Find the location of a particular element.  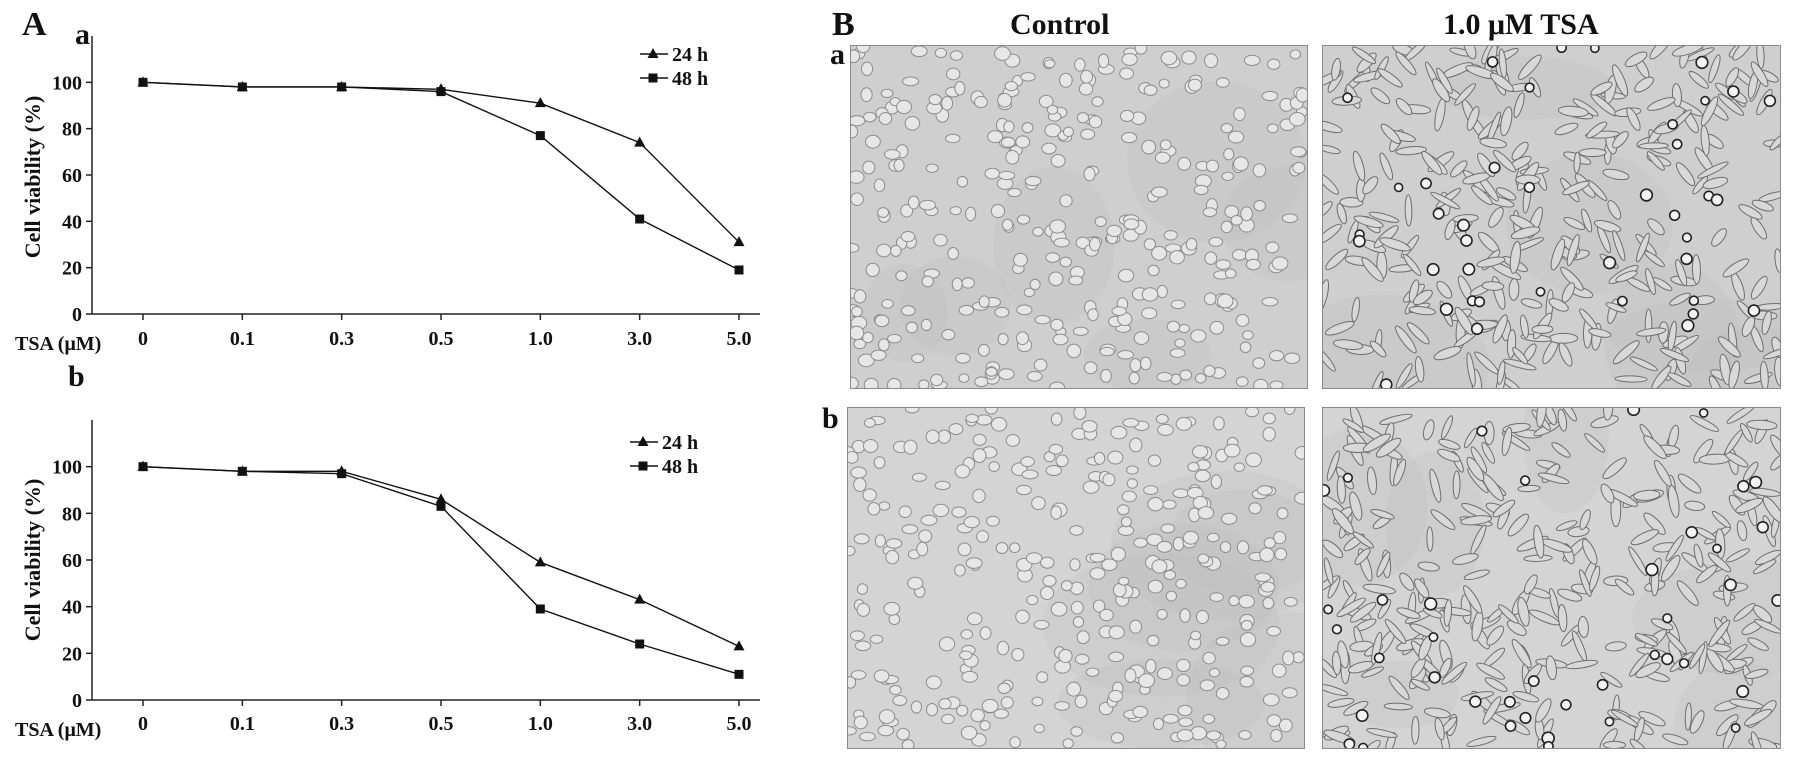

legend: 24 h48 h is located at coordinates (674, 67).